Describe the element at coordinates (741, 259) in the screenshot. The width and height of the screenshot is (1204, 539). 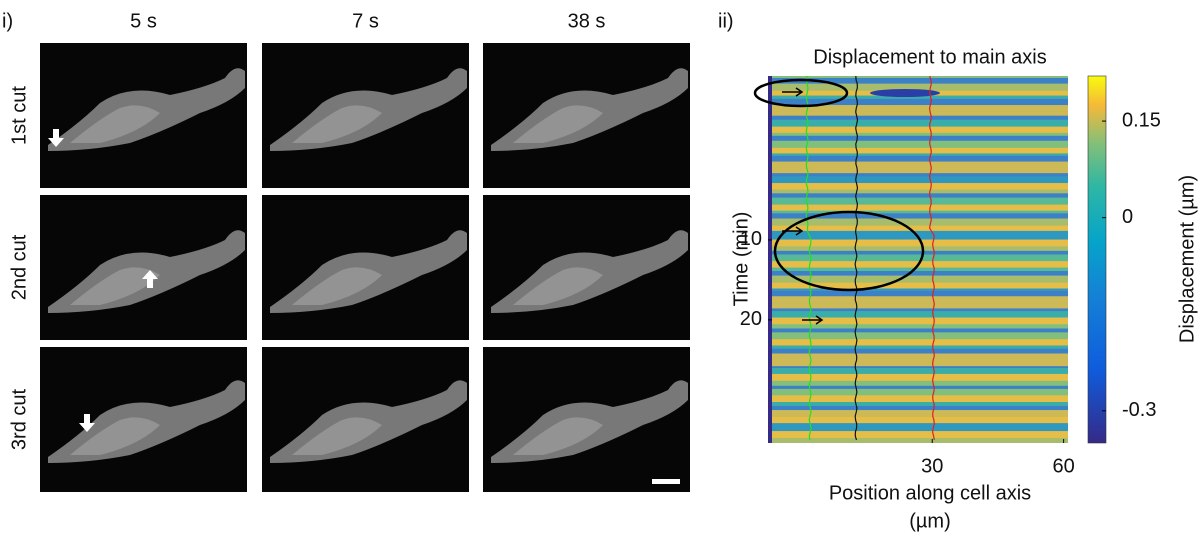
I see `y-axis-label: Time (min)` at that location.